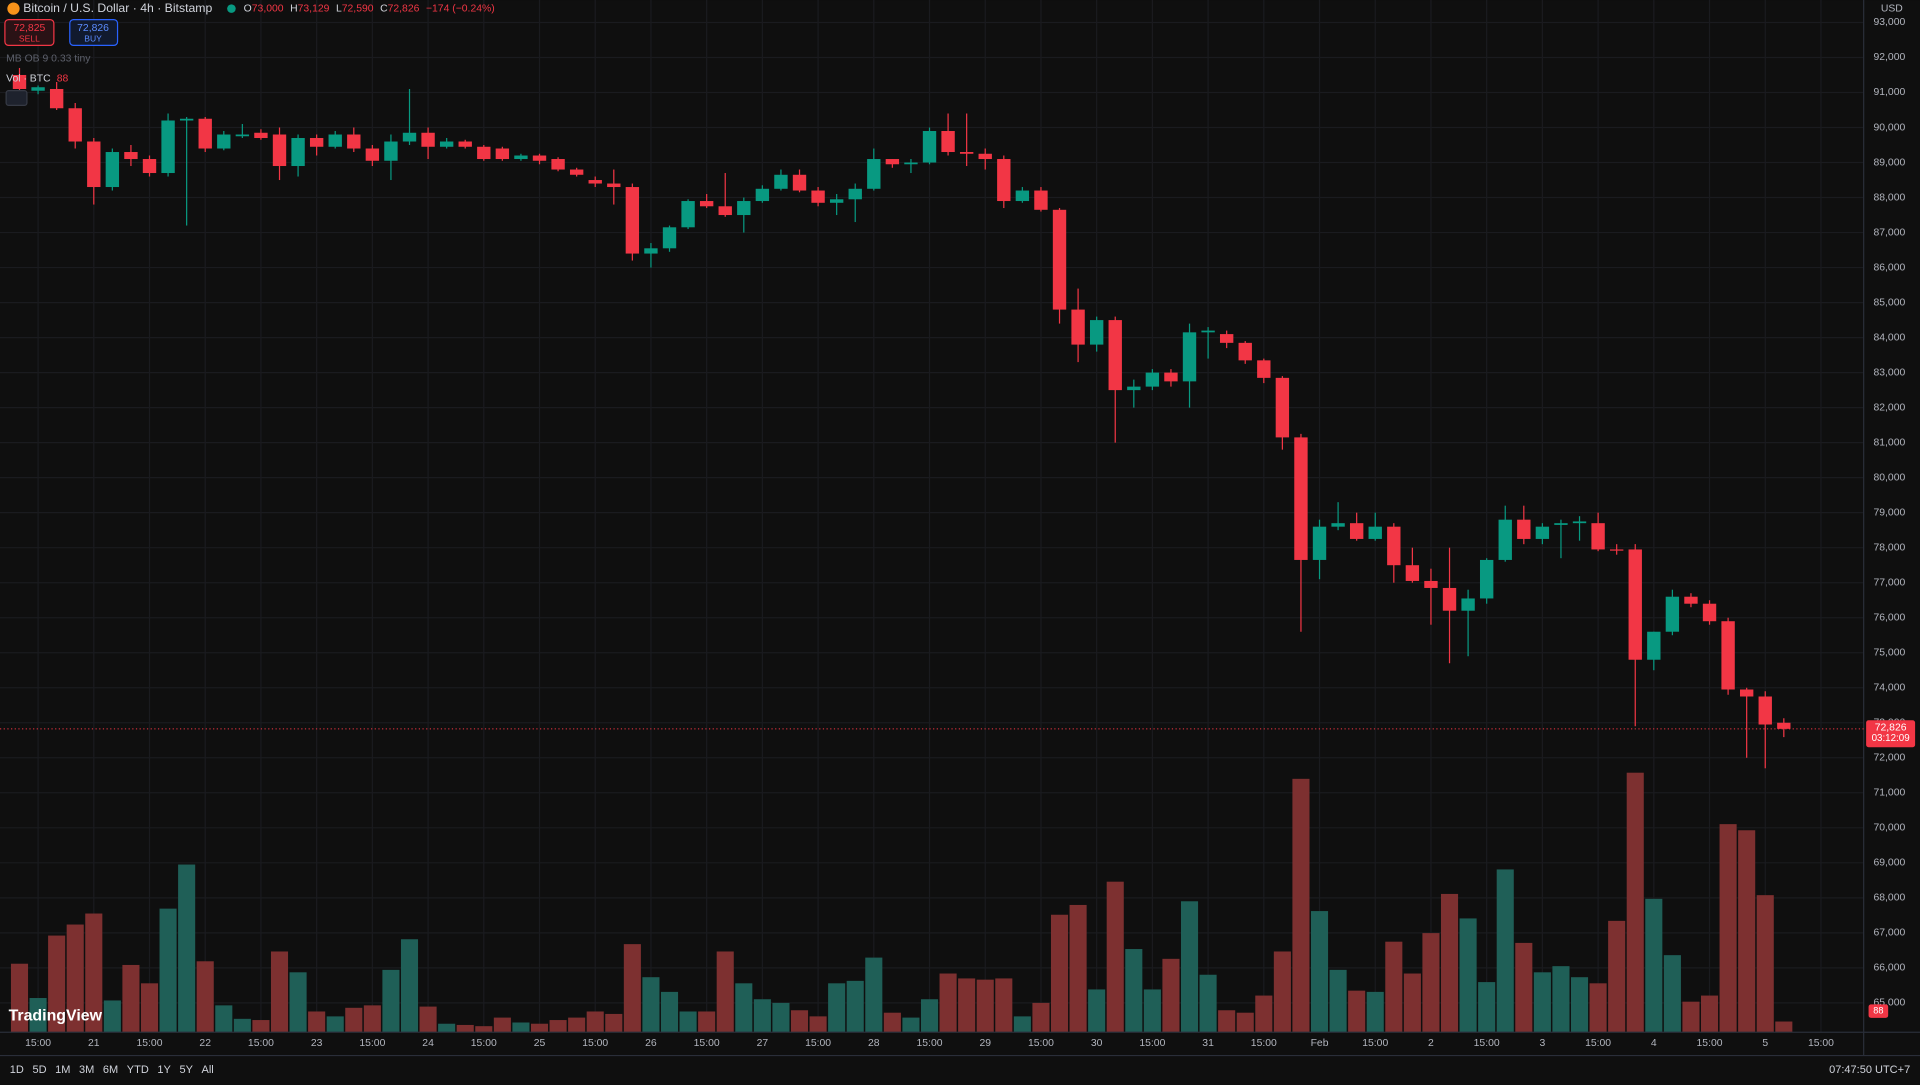  I want to click on ohlc-value: 73,129, so click(314, 8).